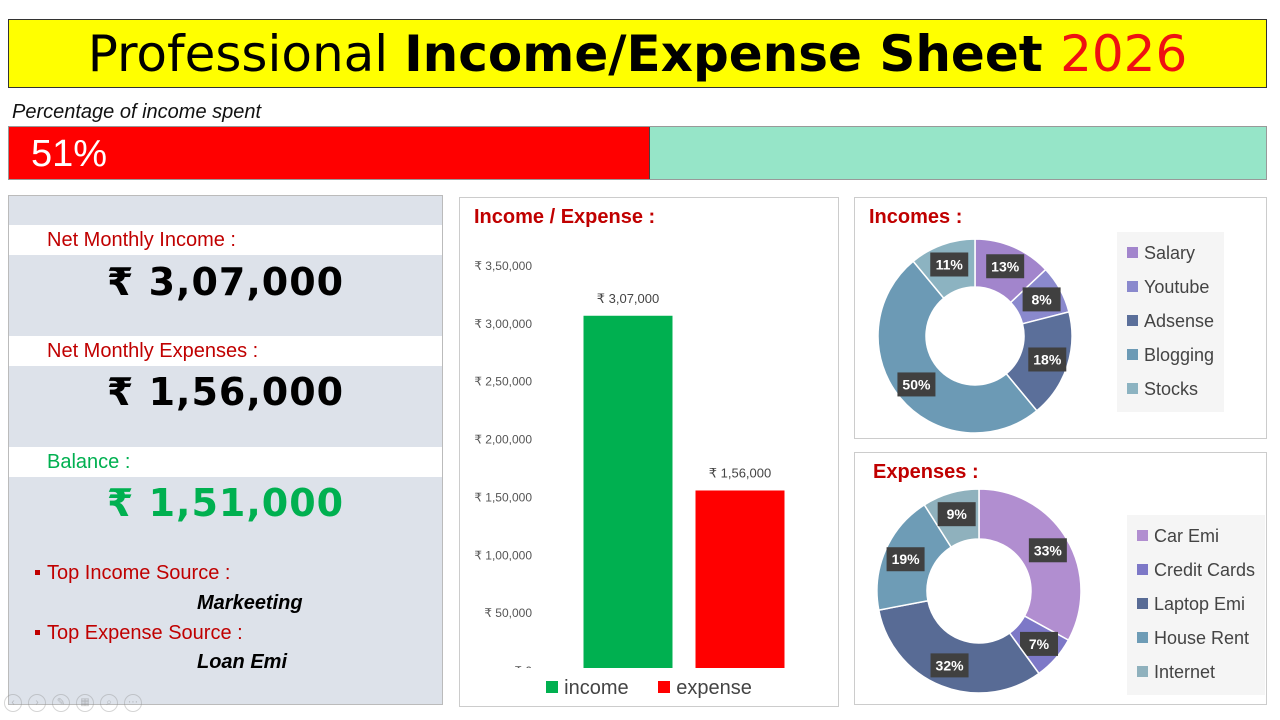 This screenshot has height=720, width=1280. I want to click on top-income-source-label: Top Income Source :, so click(132, 573).